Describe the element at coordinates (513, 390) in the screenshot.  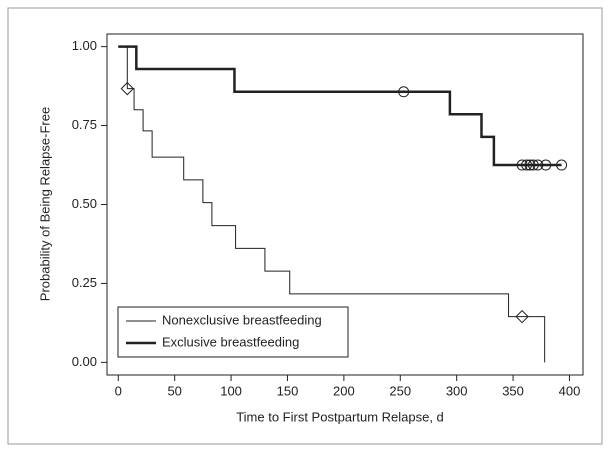
I see `x-tick-label: 350` at that location.